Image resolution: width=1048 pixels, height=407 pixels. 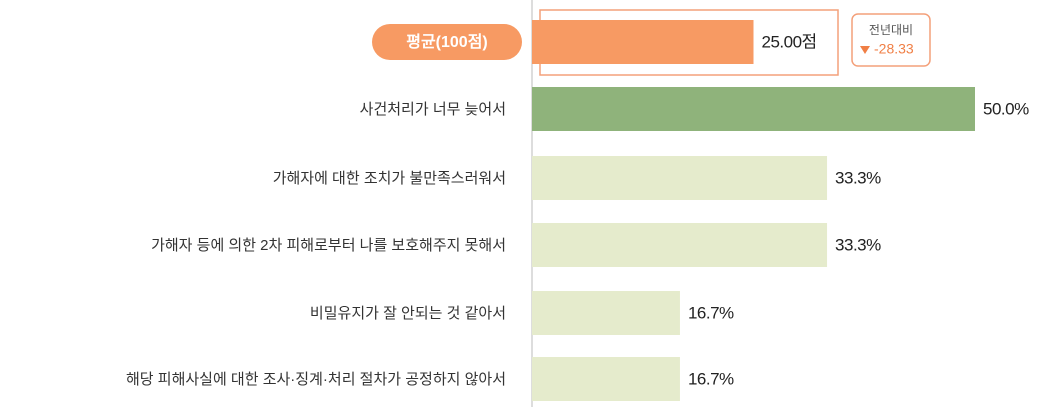 I want to click on category-label: 가해자 등에 의한 2차 피해로부터 나를 보호해주지 못해서, so click(x=328, y=245).